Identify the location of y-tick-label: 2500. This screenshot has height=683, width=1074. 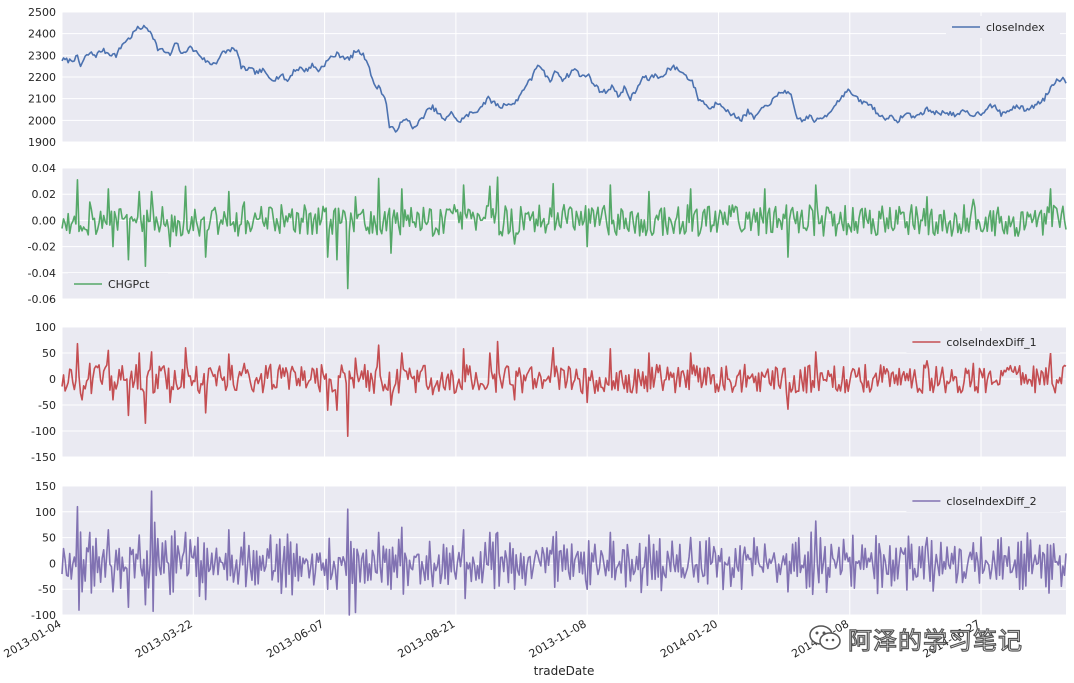
(42, 12).